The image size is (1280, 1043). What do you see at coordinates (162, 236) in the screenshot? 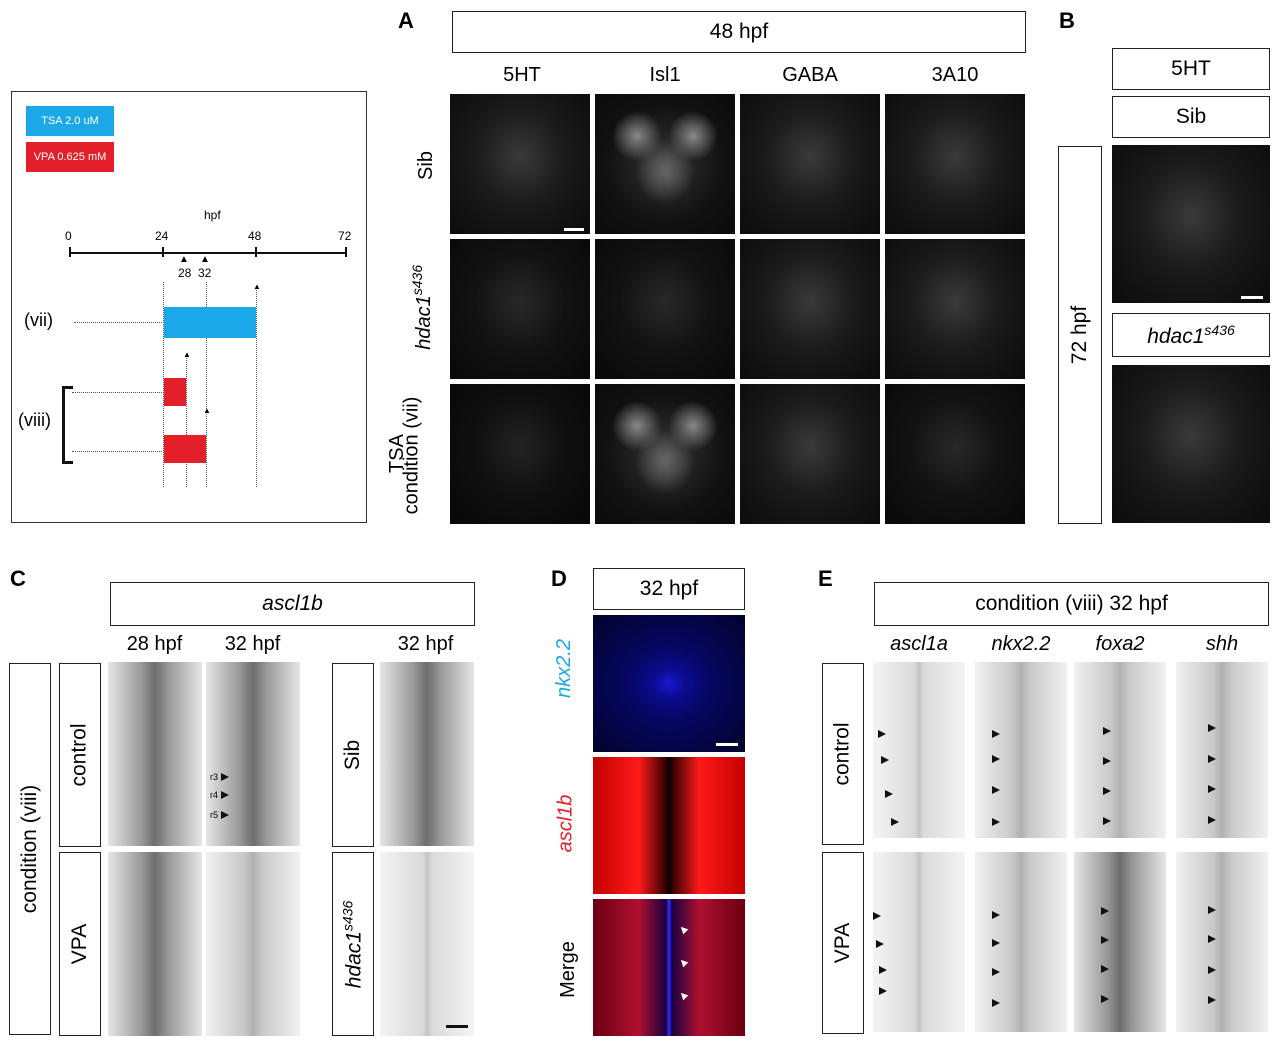
I see `tick-label-24: 24` at bounding box center [162, 236].